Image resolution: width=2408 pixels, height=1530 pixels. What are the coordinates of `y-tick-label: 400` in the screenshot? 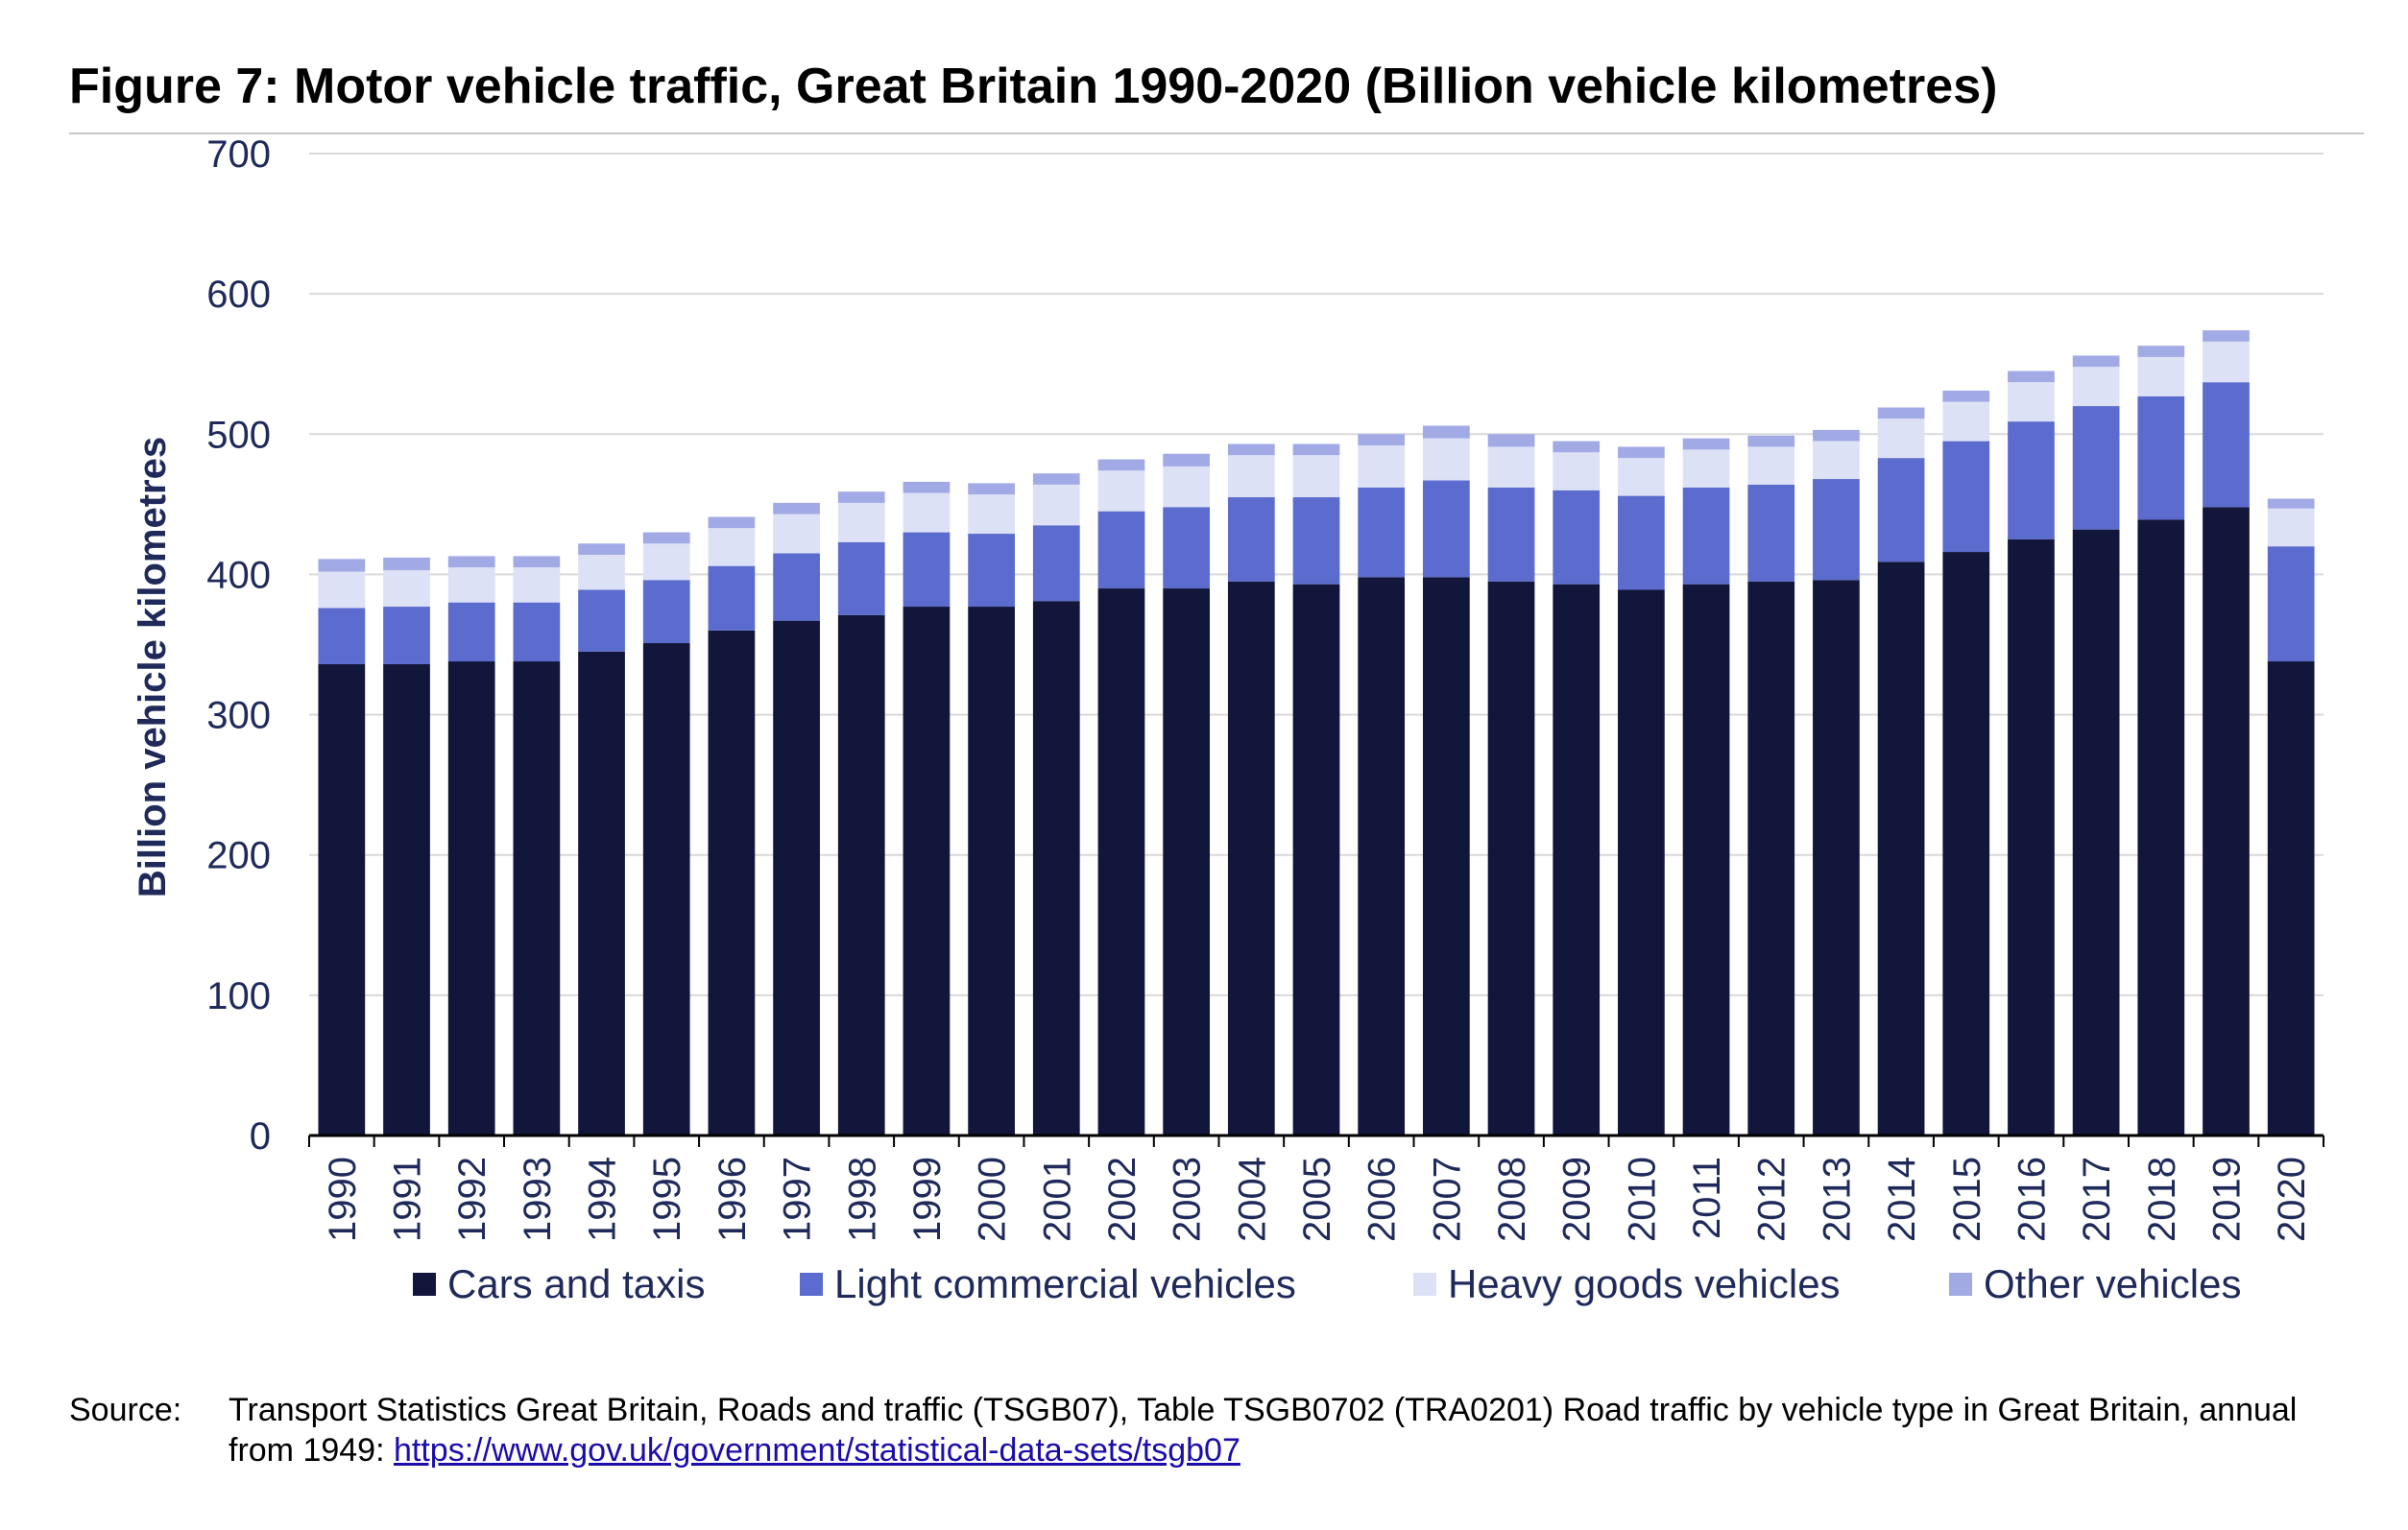 It's located at (239, 575).